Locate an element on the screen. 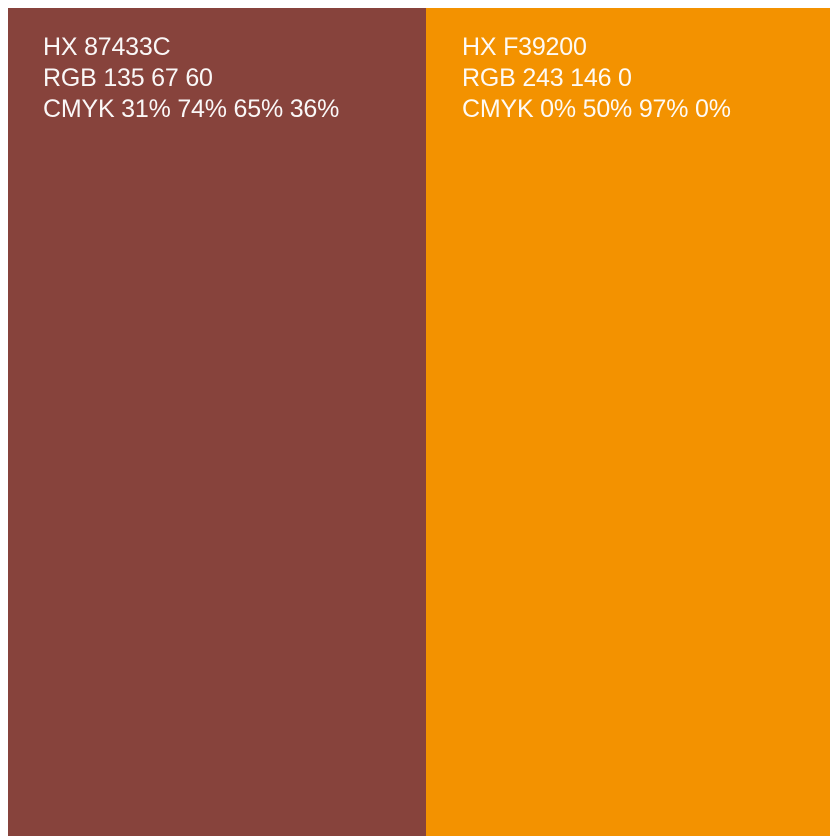  swatch-brown-rgb: RGB 135 67 60 is located at coordinates (128, 78).